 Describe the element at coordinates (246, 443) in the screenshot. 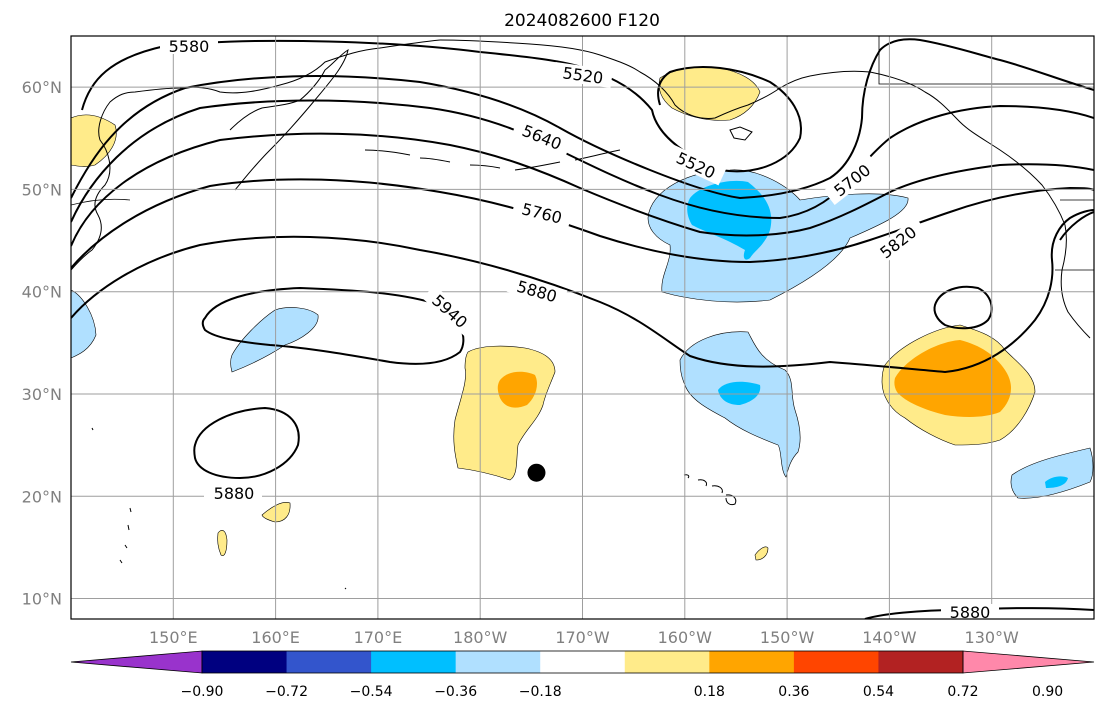

I see `contour-5880-west` at that location.